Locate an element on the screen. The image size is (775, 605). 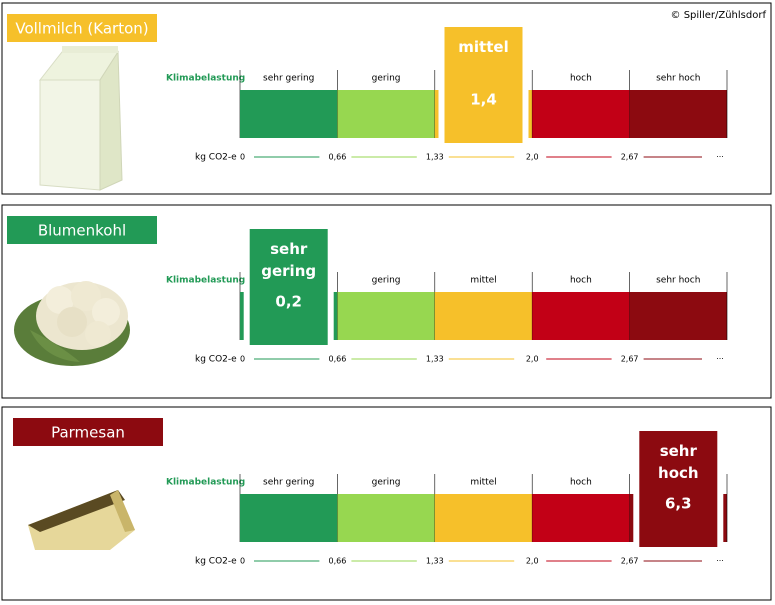
highlight-label-wrap: sehr gering is located at coordinates (289, 260).